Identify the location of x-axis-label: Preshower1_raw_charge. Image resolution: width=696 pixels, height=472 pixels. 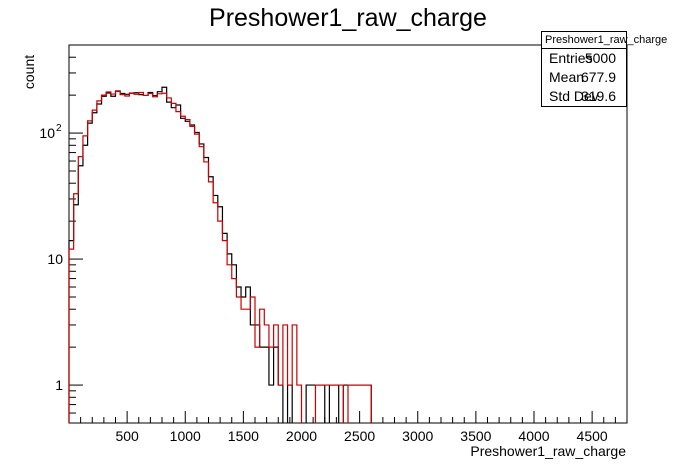
(548, 451).